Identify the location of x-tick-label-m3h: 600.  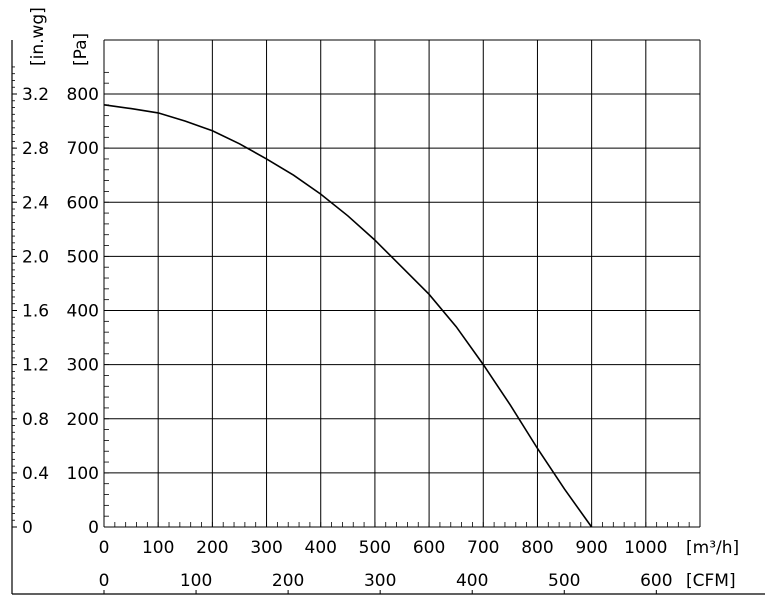
(429, 548).